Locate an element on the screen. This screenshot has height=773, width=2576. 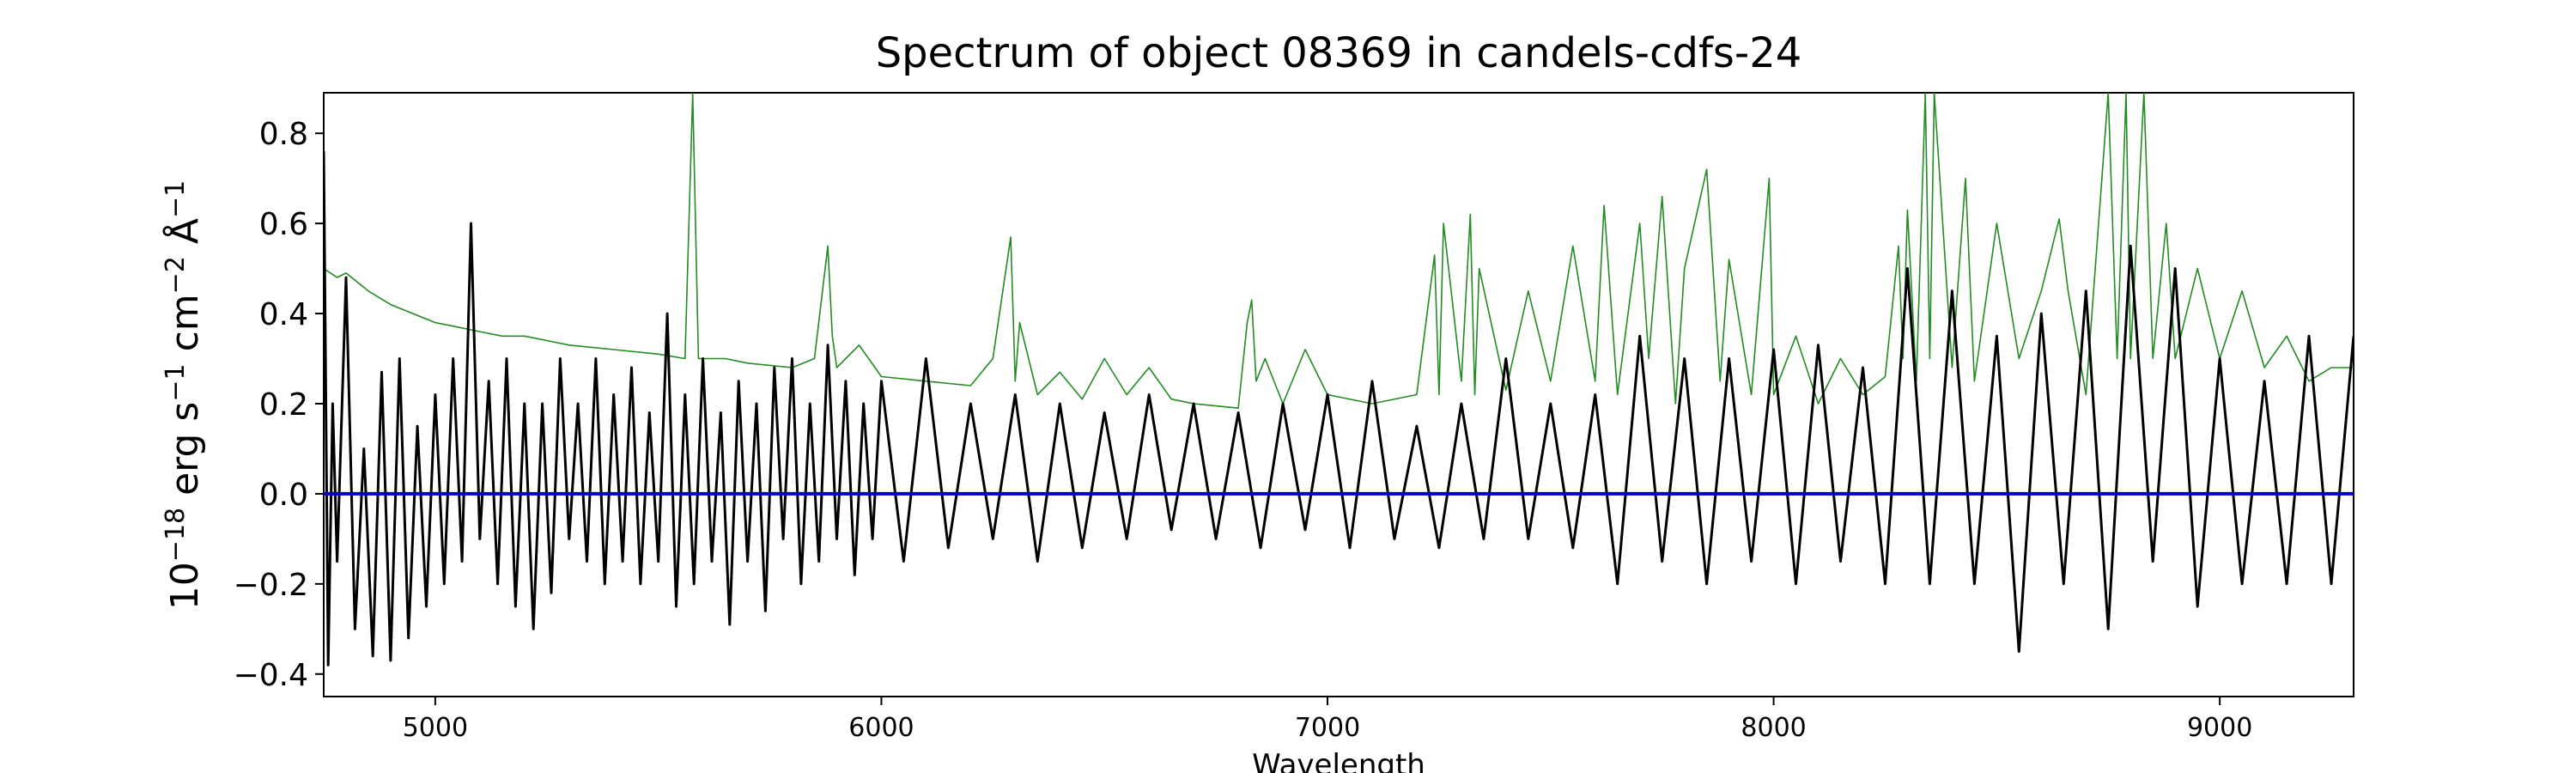
y-label-unit3: Å is located at coordinates (184, 237).